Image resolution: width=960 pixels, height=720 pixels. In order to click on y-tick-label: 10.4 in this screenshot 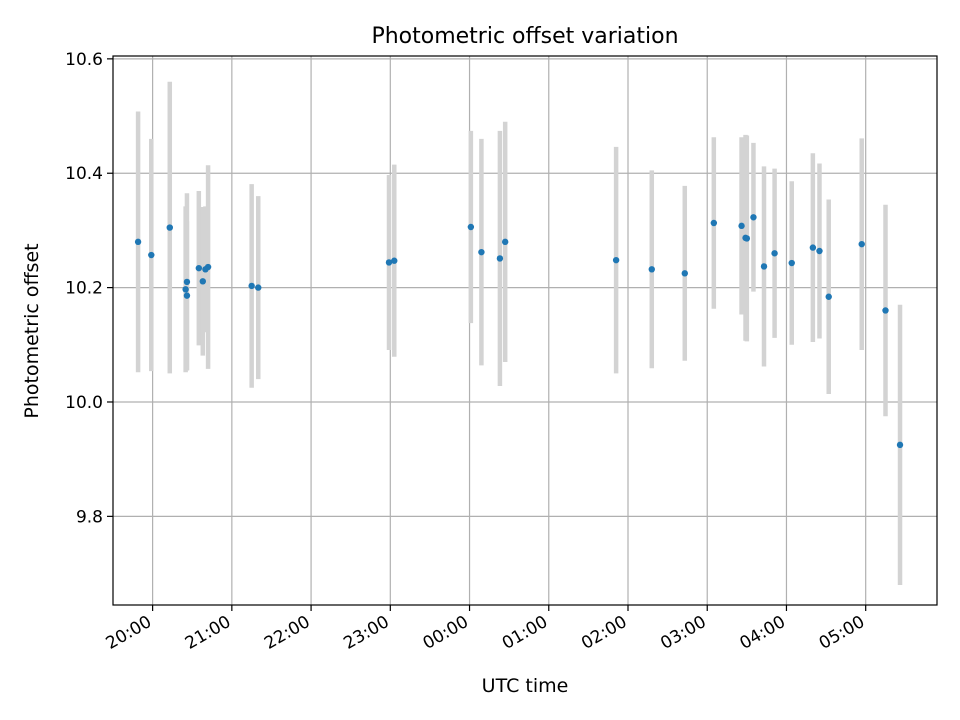, I will do `click(84, 174)`.